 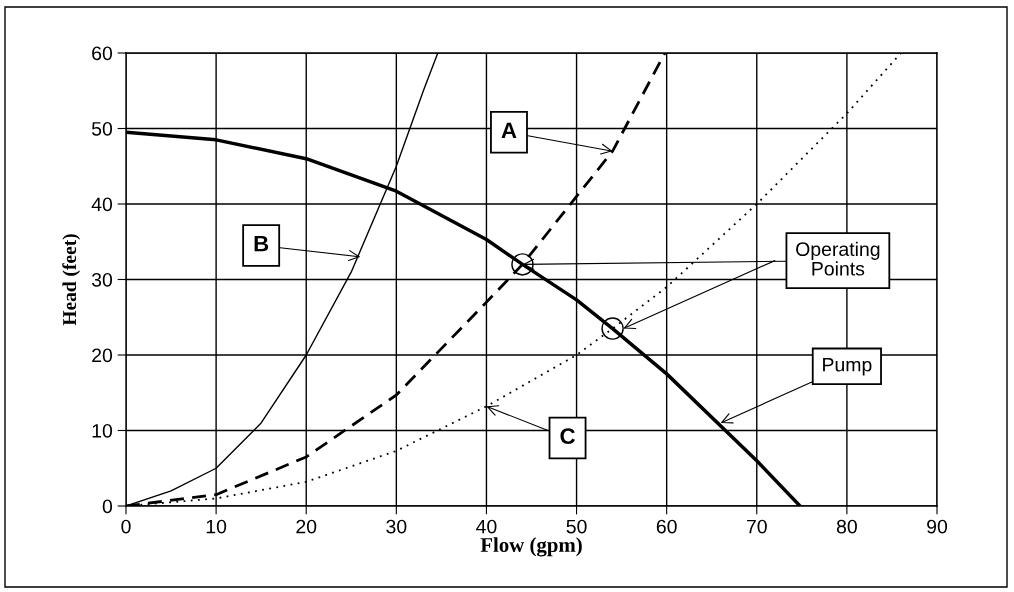 I want to click on y-axis-title: Head (feet), so click(x=71, y=280).